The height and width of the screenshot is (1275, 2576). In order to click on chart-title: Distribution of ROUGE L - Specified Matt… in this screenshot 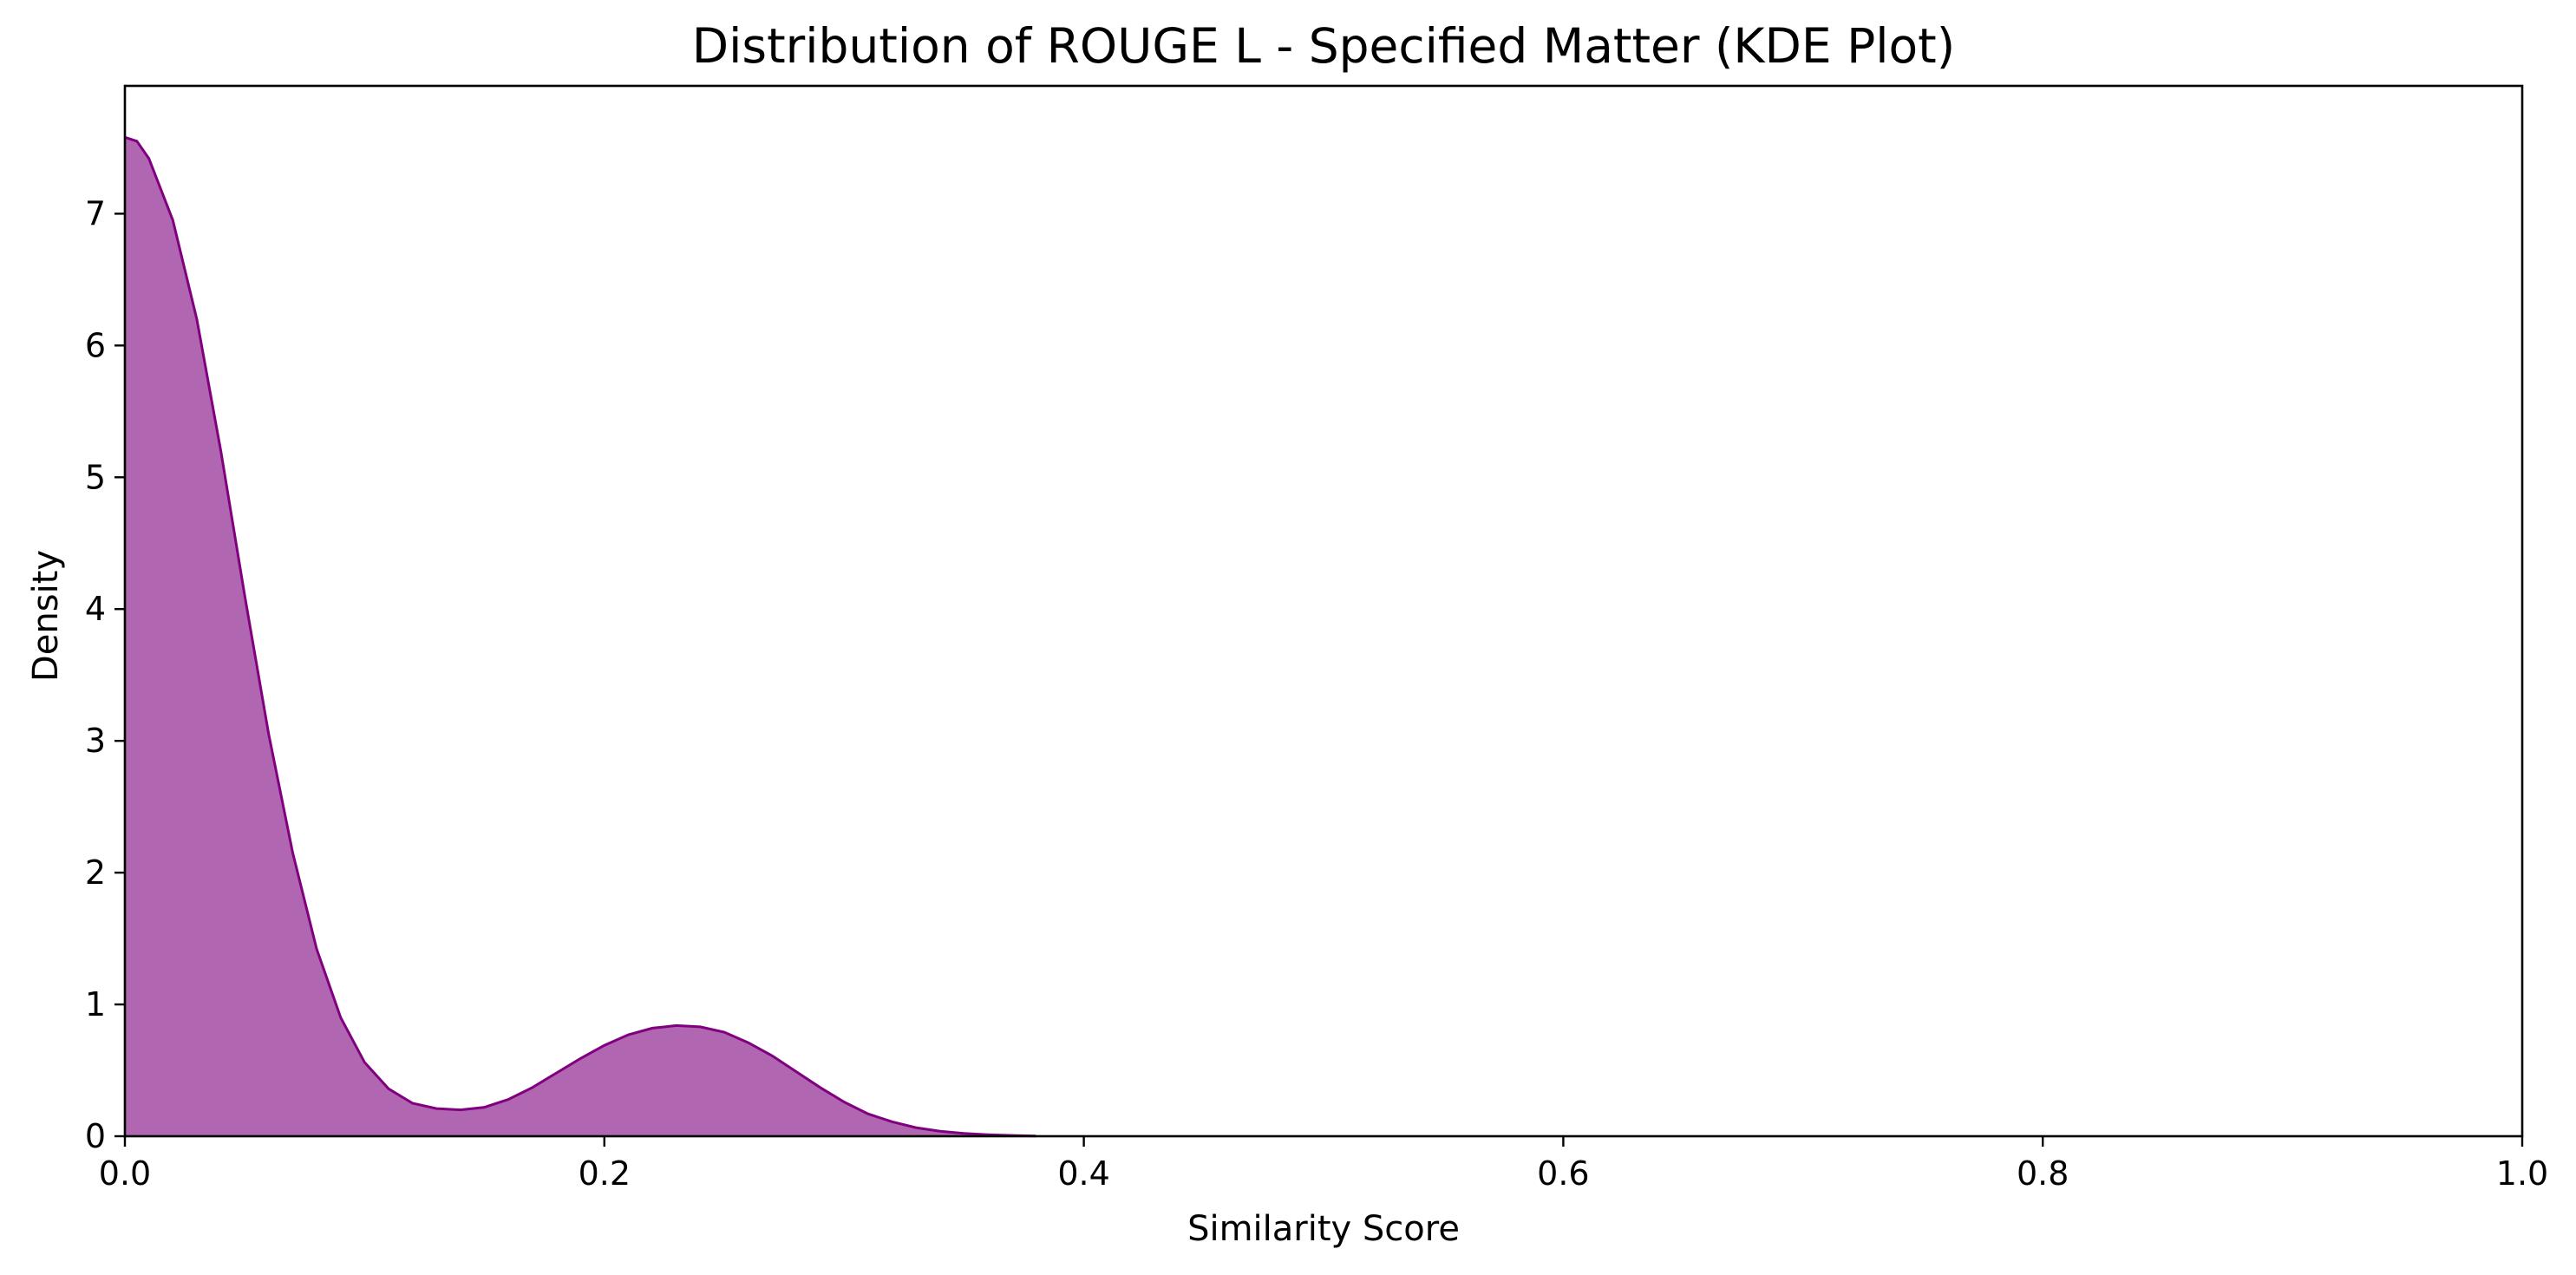, I will do `click(1323, 46)`.